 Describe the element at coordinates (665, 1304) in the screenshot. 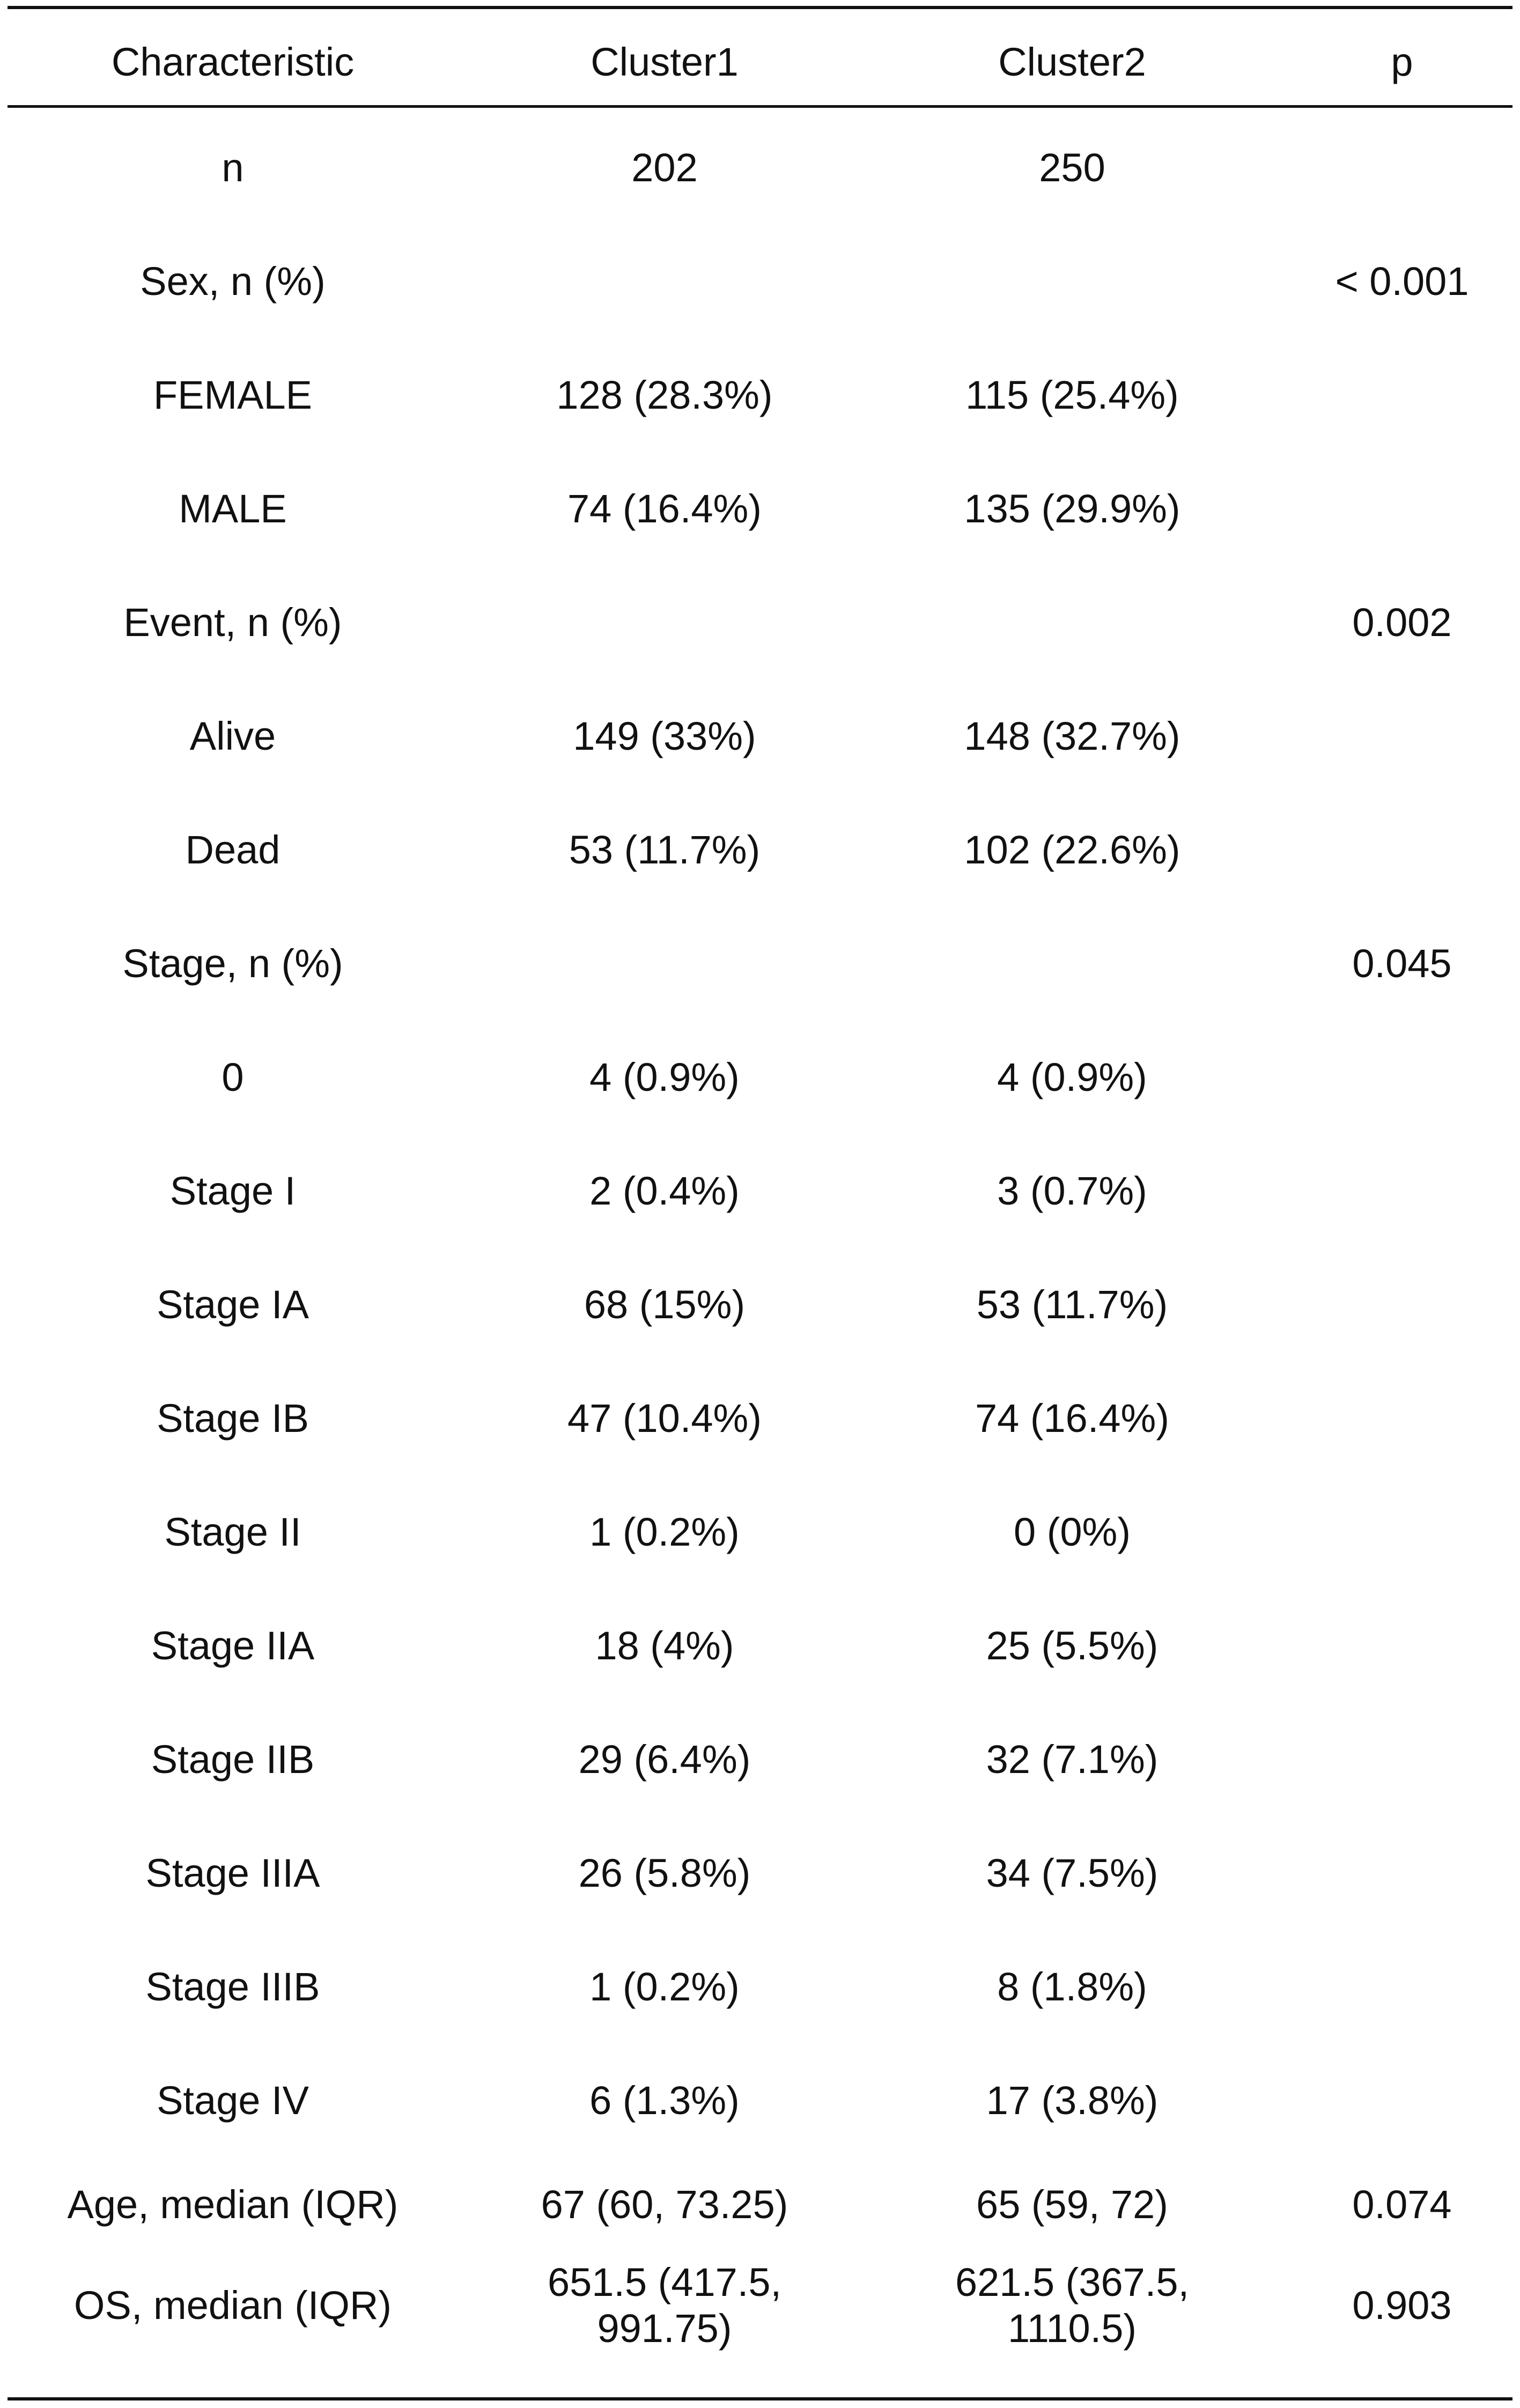

I see `cluster1-value: 68 (15%)` at that location.